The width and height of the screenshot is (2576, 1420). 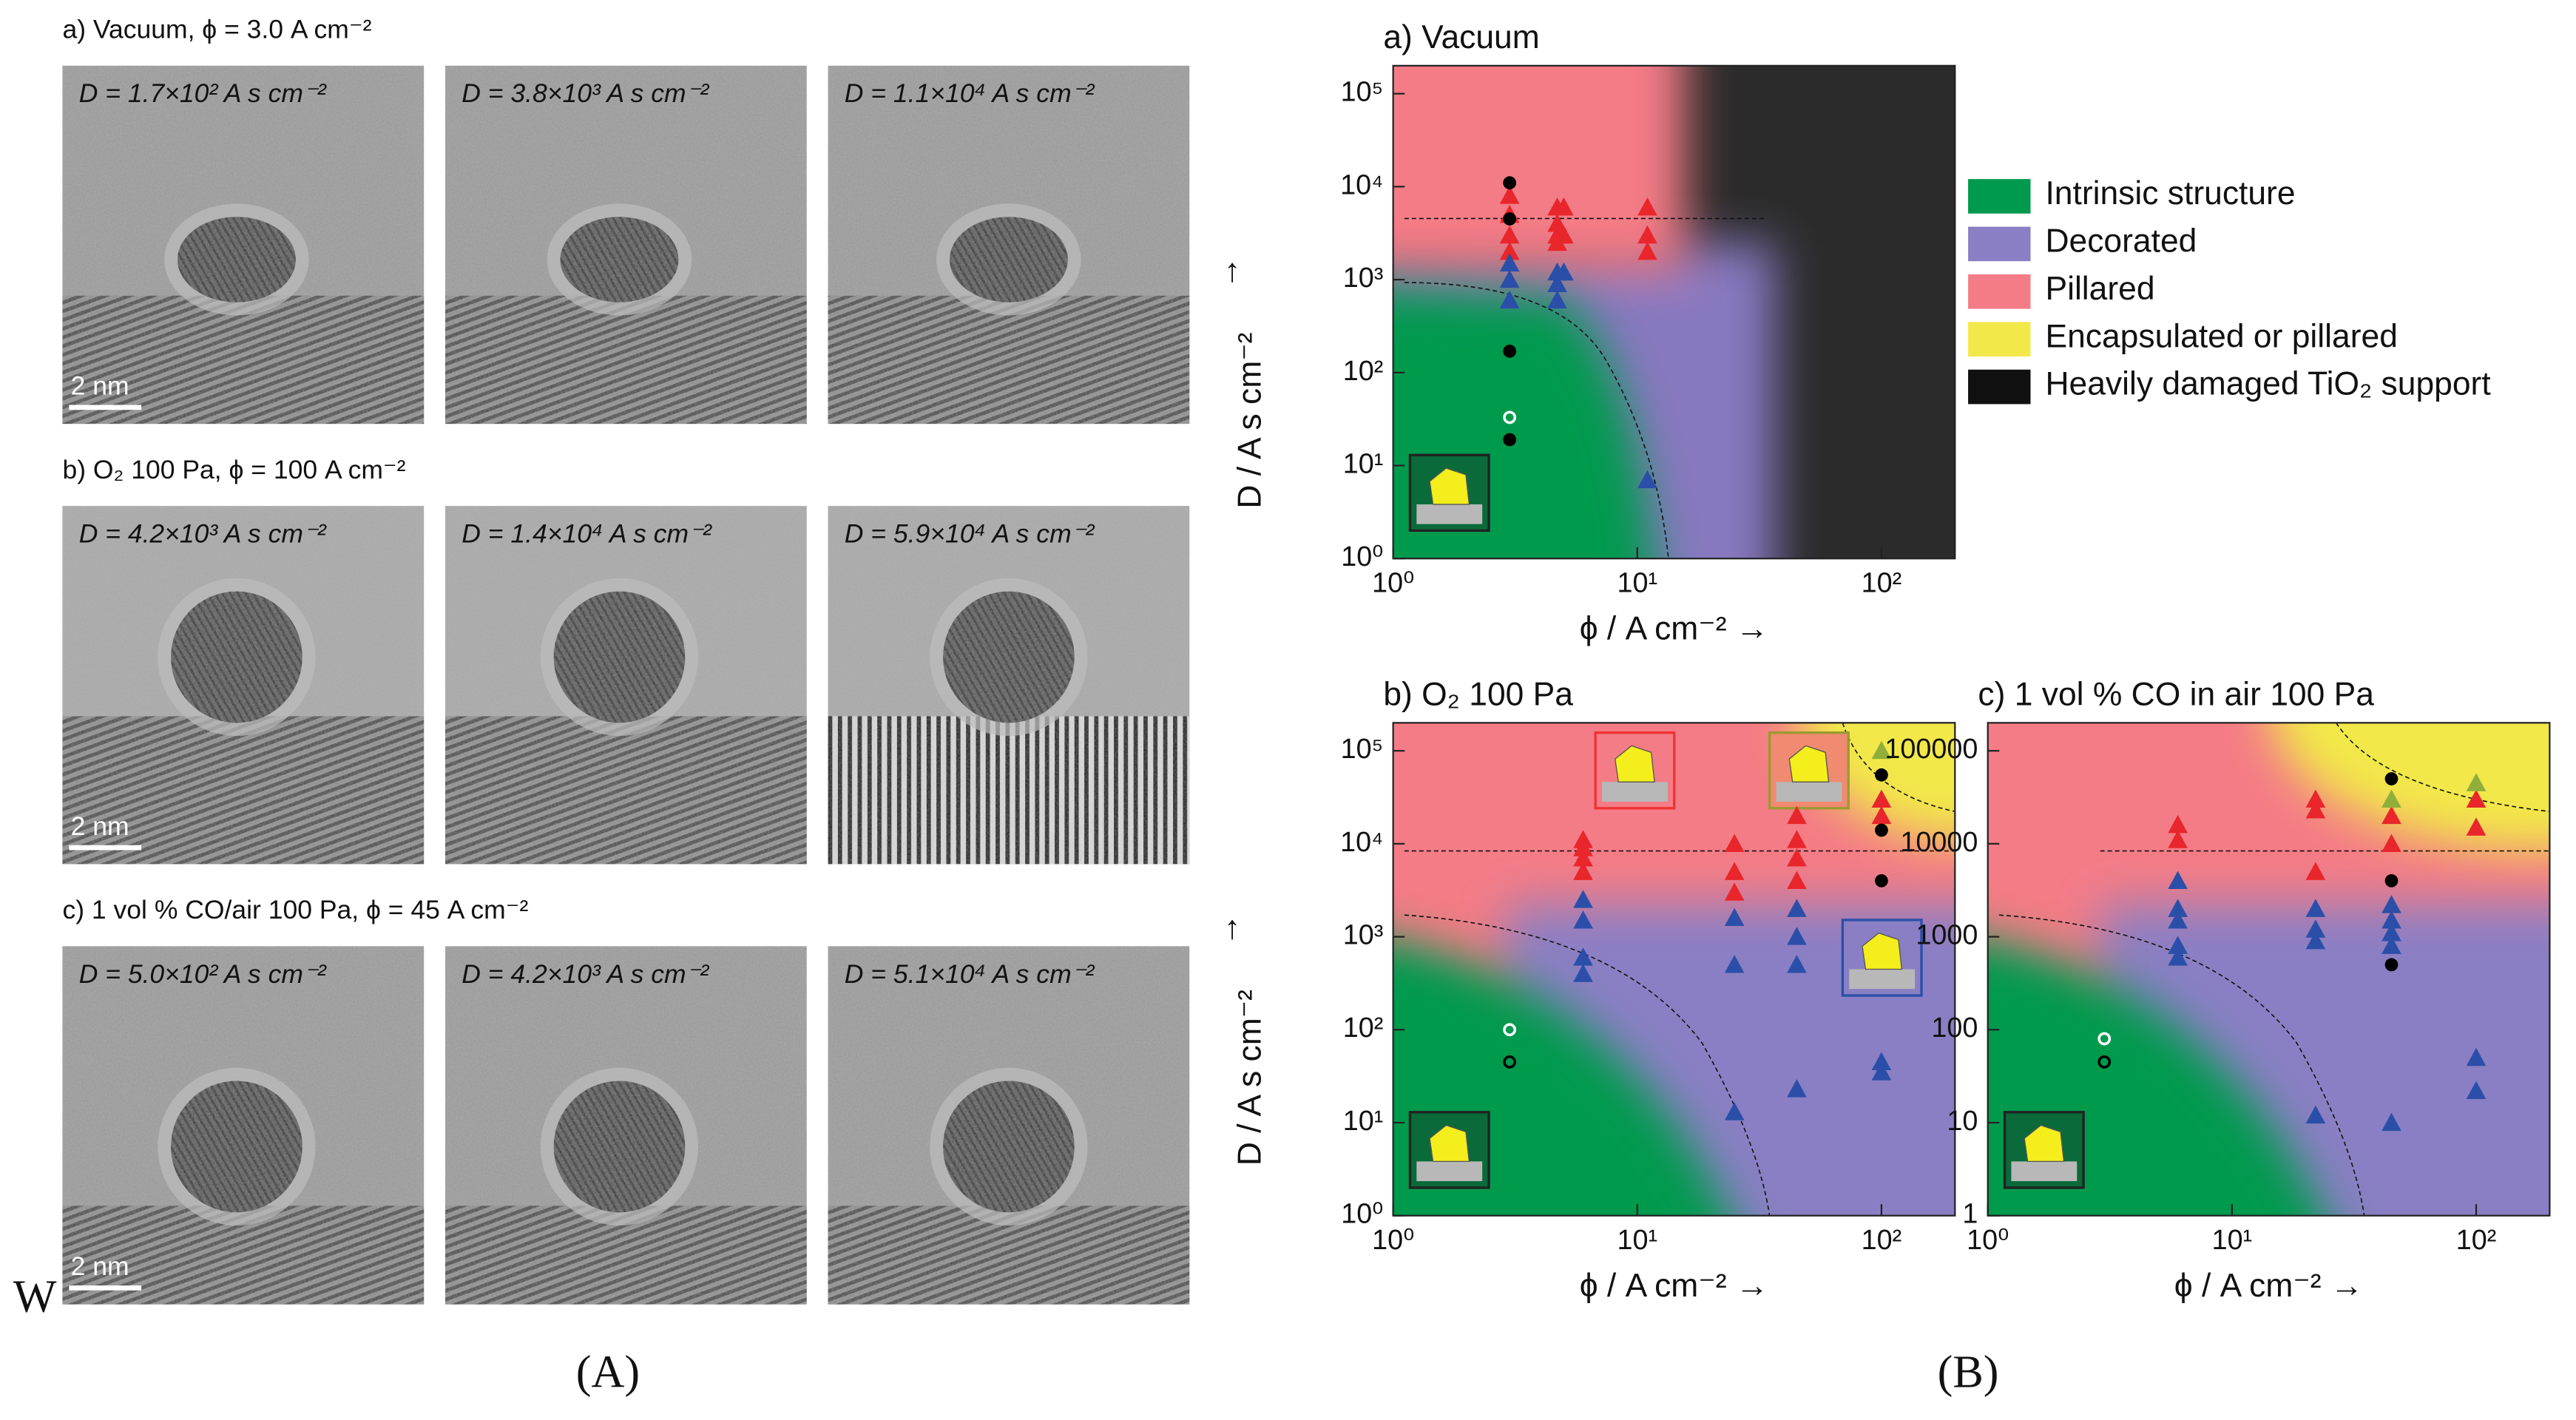 I want to click on image-label: D = 1.7×10² A s cm⁻², so click(x=203, y=93).